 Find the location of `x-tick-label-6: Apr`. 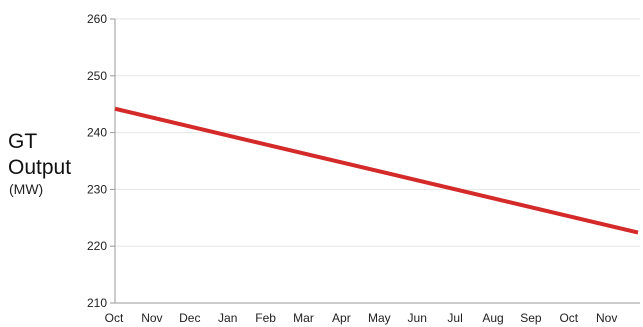

x-tick-label-6: Apr is located at coordinates (341, 318).